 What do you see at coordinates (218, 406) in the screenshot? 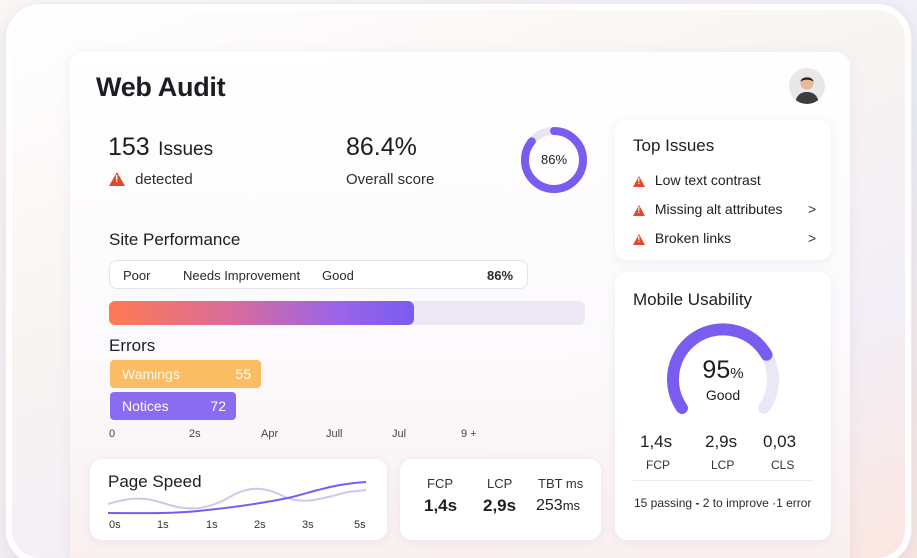
I see `notices-value: 72` at bounding box center [218, 406].